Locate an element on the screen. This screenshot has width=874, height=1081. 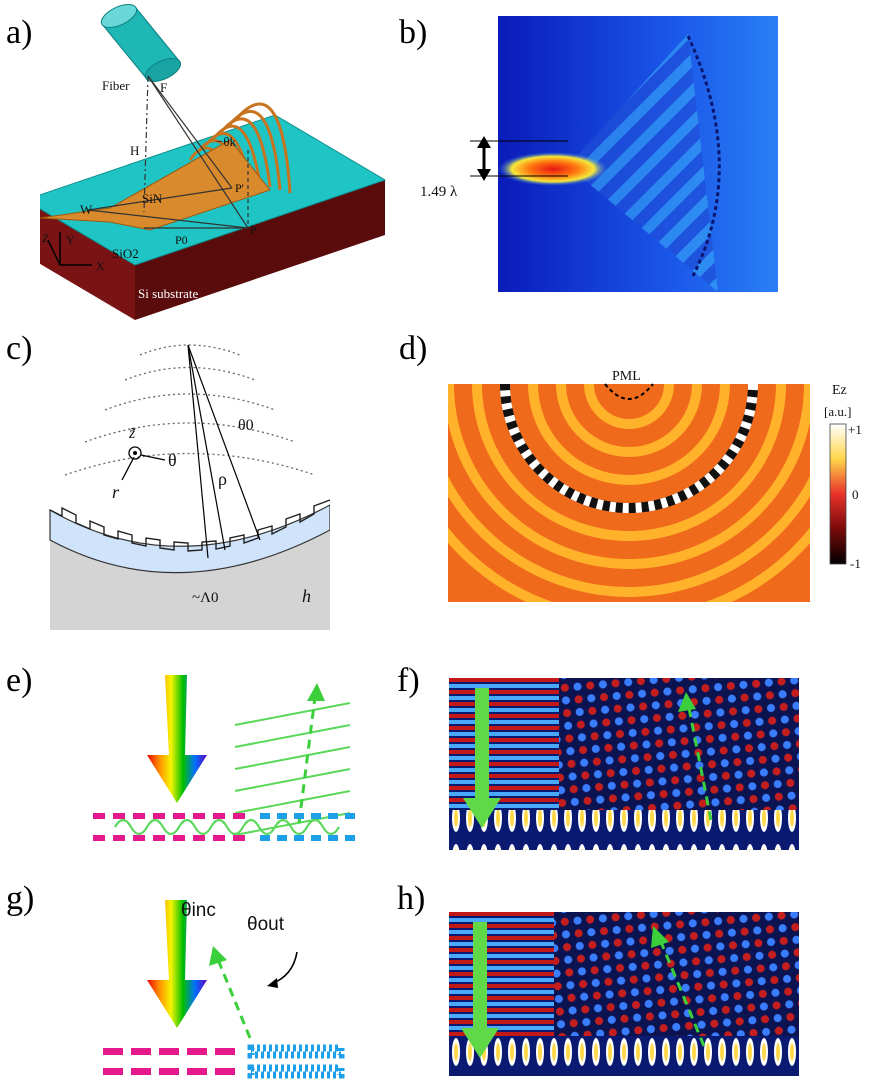
label-theta0: θ0 is located at coordinates (246, 425).